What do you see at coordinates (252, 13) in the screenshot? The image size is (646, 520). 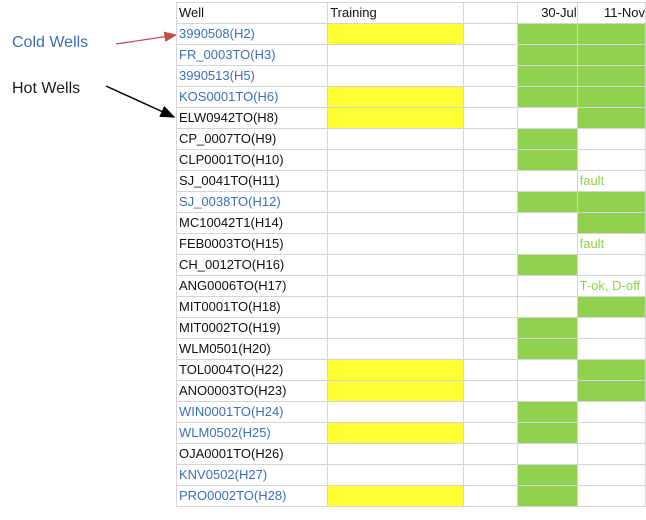 I see `header-well: Well` at bounding box center [252, 13].